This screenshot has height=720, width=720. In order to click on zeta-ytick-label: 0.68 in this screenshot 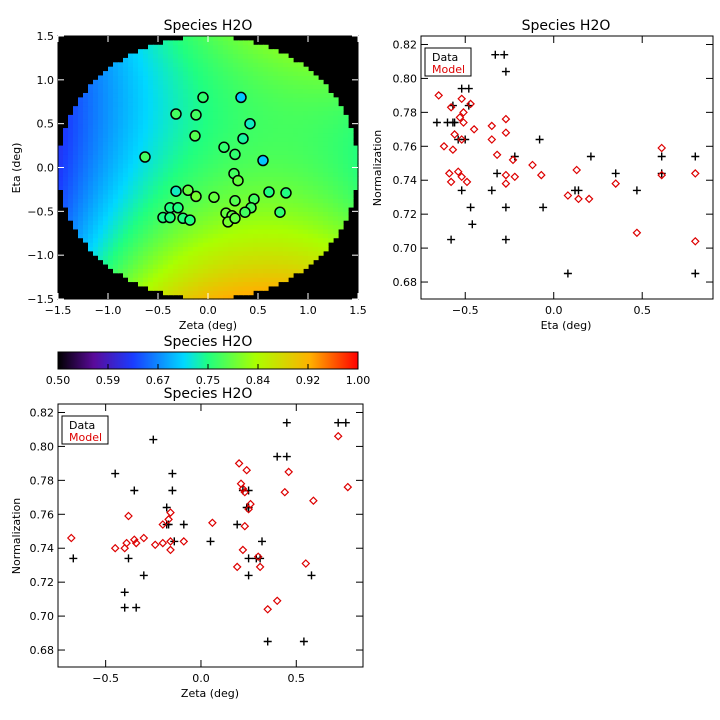, I will do `click(42, 650)`.